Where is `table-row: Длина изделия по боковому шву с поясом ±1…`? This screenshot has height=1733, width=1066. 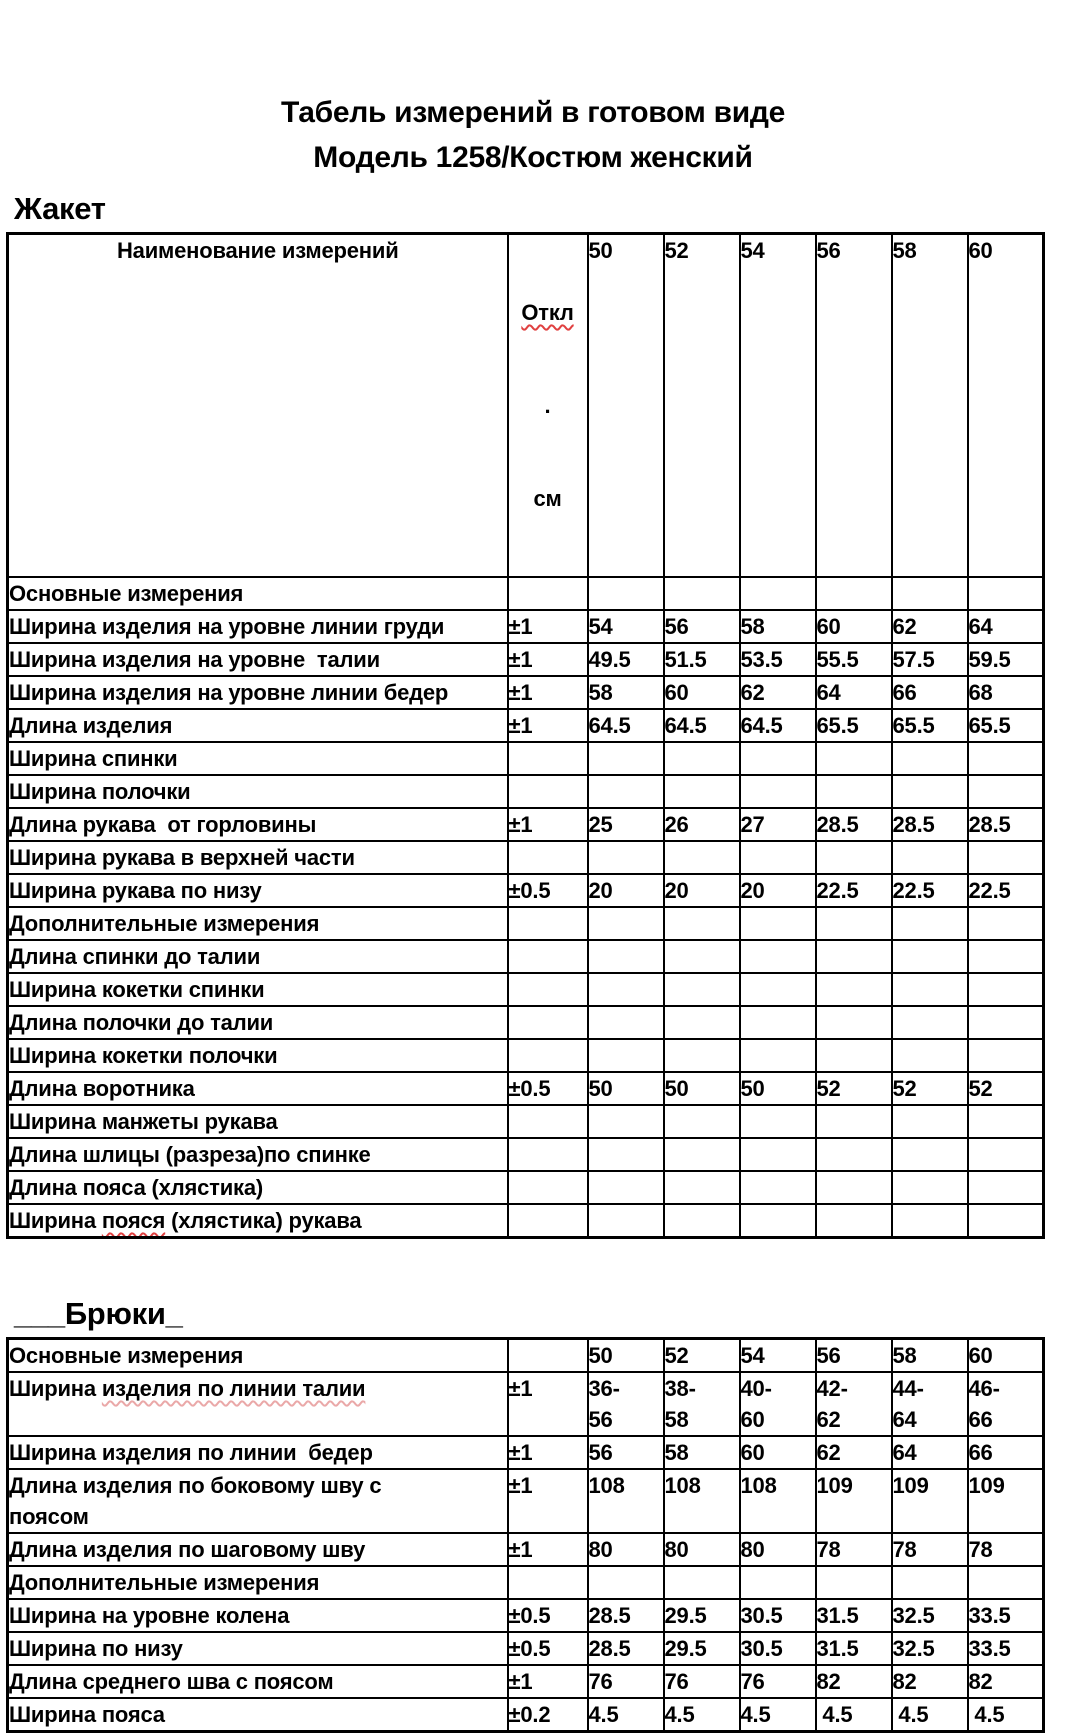
table-row: Длина изделия по боковому шву с поясом ±1… is located at coordinates (525, 1501).